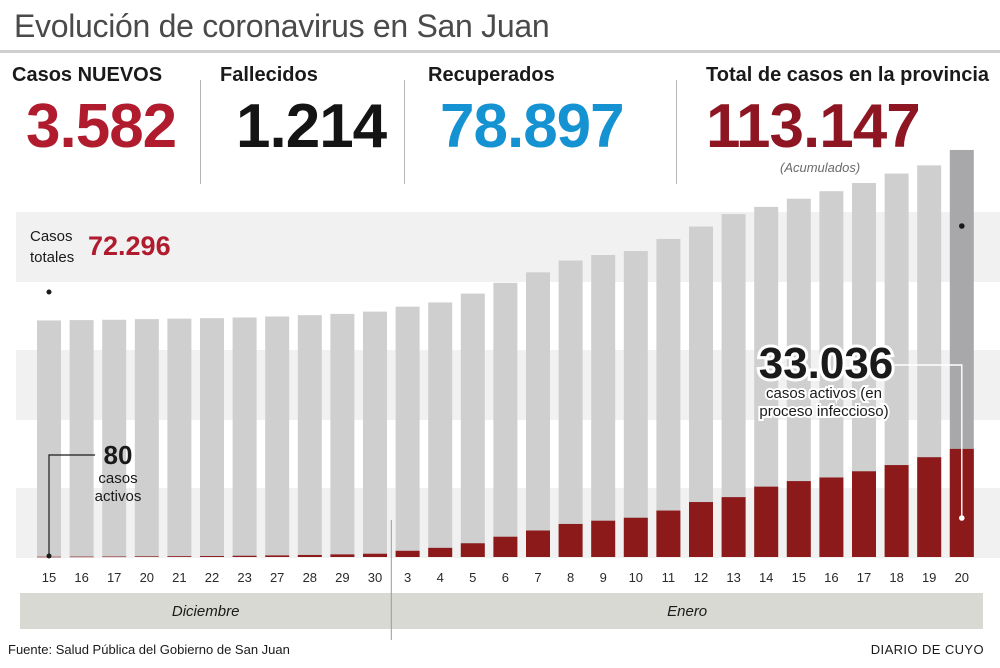 The image size is (1000, 668). What do you see at coordinates (687, 611) in the screenshot?
I see `month-label: Enero` at bounding box center [687, 611].